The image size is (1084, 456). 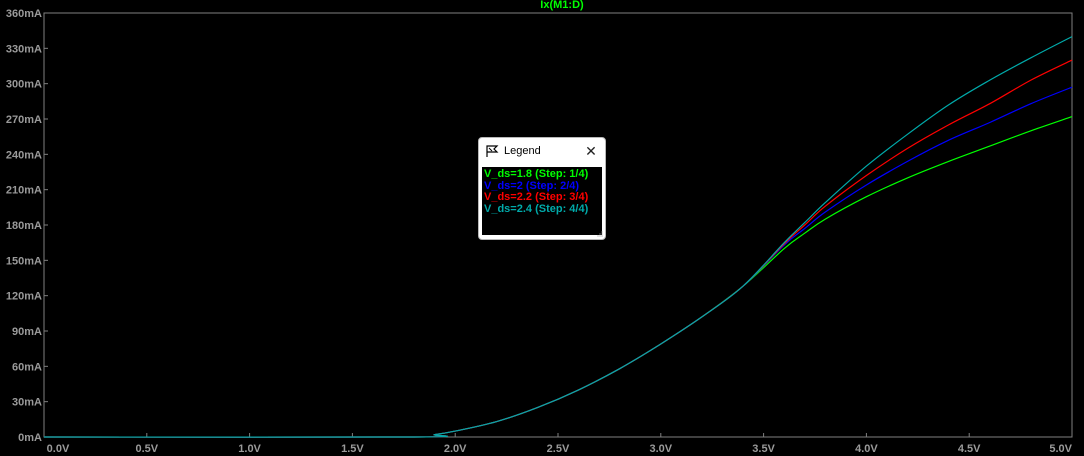 What do you see at coordinates (249, 449) in the screenshot?
I see `x-tick-label: 1.0V` at bounding box center [249, 449].